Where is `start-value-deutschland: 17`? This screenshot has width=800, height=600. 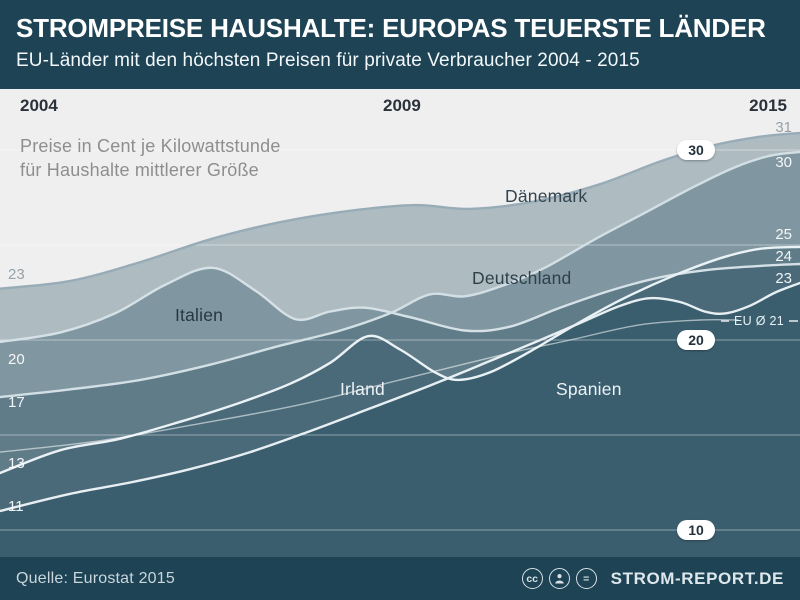
start-value-deutschland: 17 is located at coordinates (16, 402).